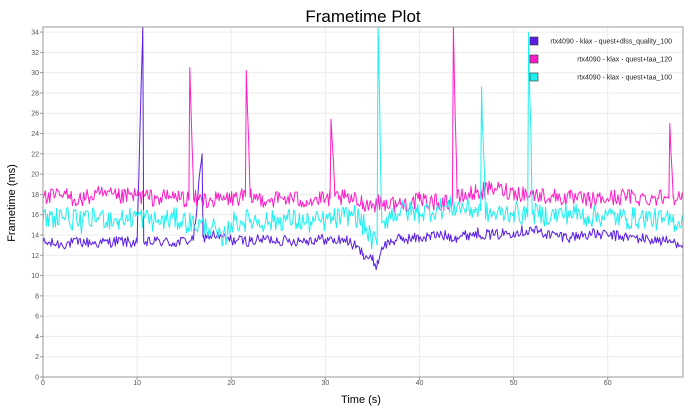 The height and width of the screenshot is (410, 690). I want to click on x-tick-label: 60, so click(608, 383).